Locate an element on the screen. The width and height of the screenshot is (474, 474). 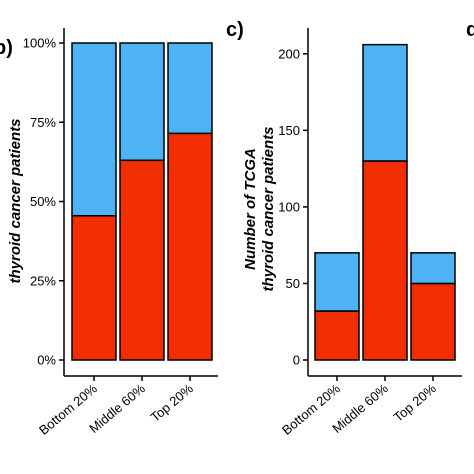
right-y-axis-title-line2: thyroid cancer patients is located at coordinates (268, 208).